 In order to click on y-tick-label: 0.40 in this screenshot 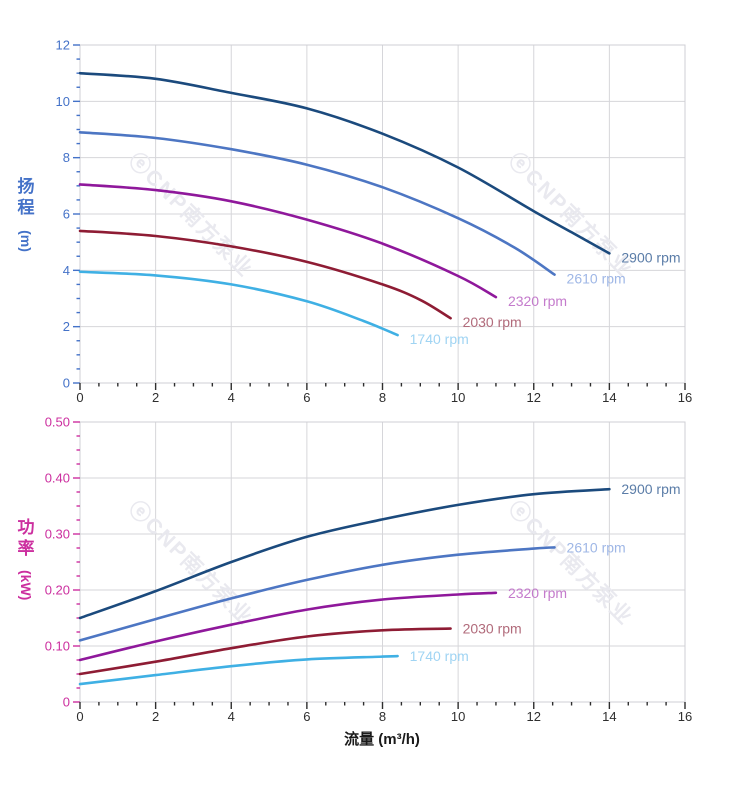, I will do `click(57, 478)`.